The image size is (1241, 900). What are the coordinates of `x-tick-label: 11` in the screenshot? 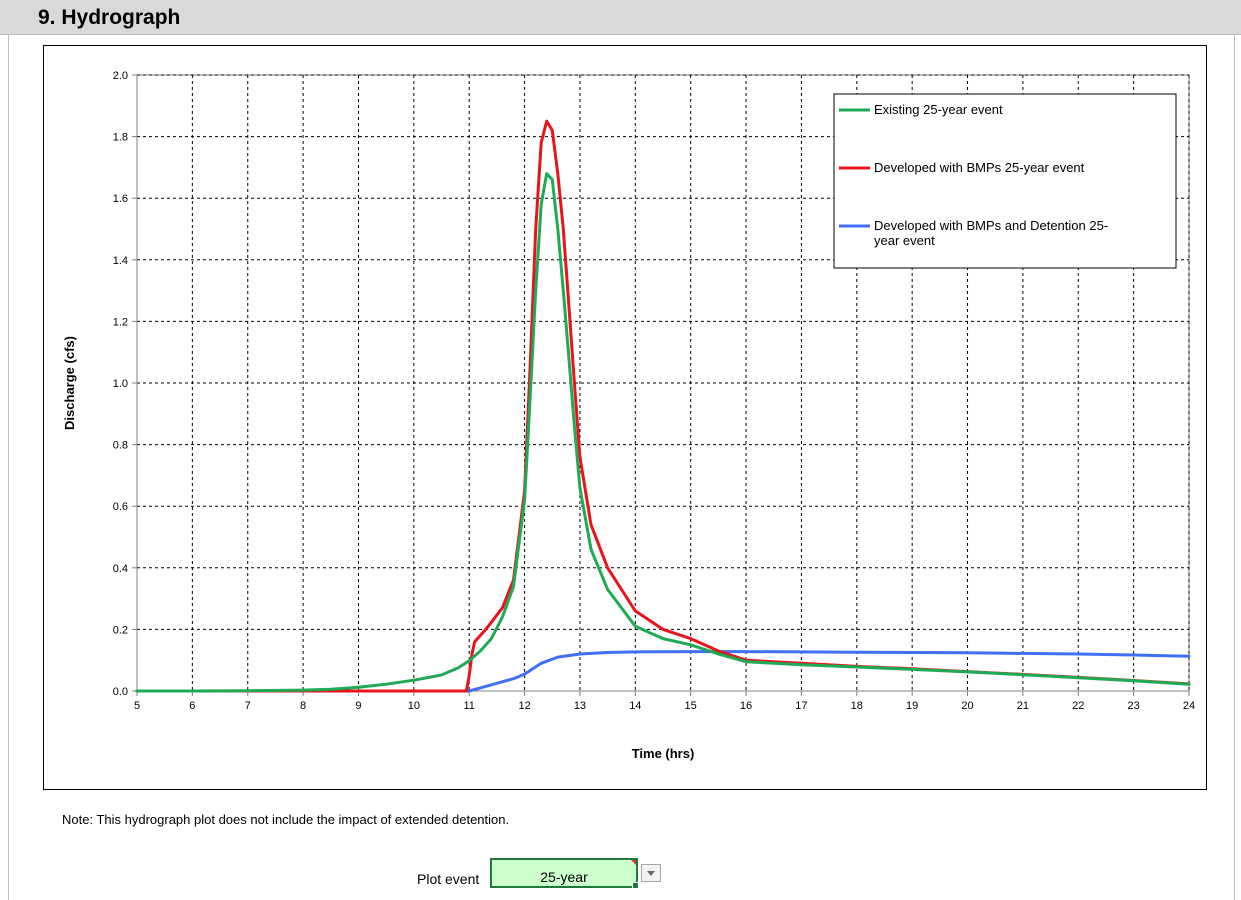 It's located at (468, 706).